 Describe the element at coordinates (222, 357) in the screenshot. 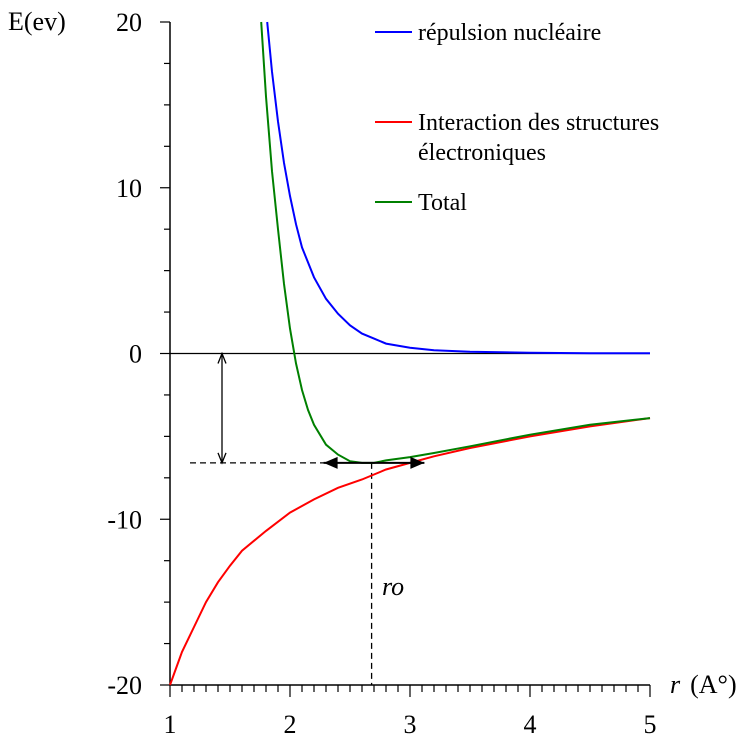

I see `arrow-head-up` at that location.